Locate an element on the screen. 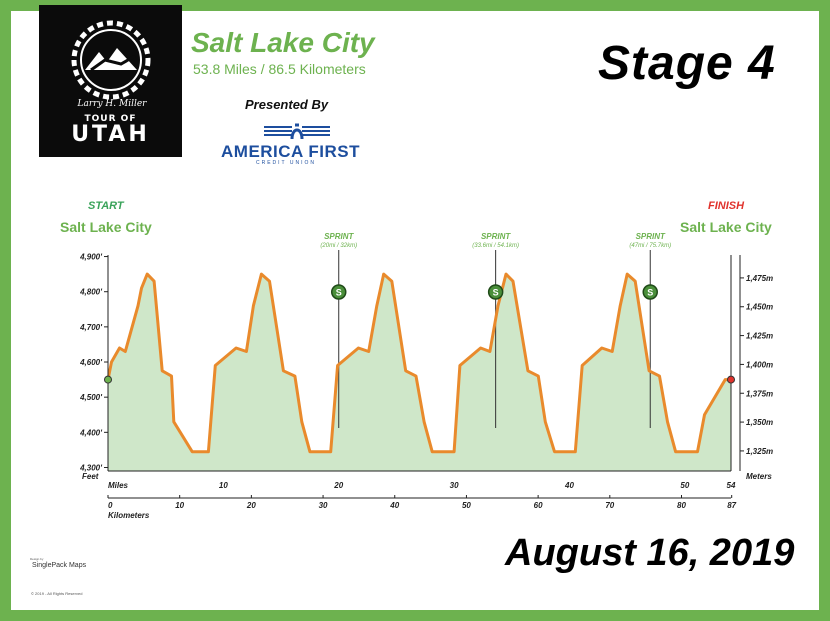 This screenshot has width=830, height=621. copyright-notice: © 2019 - All Rights Reserved is located at coordinates (57, 593).